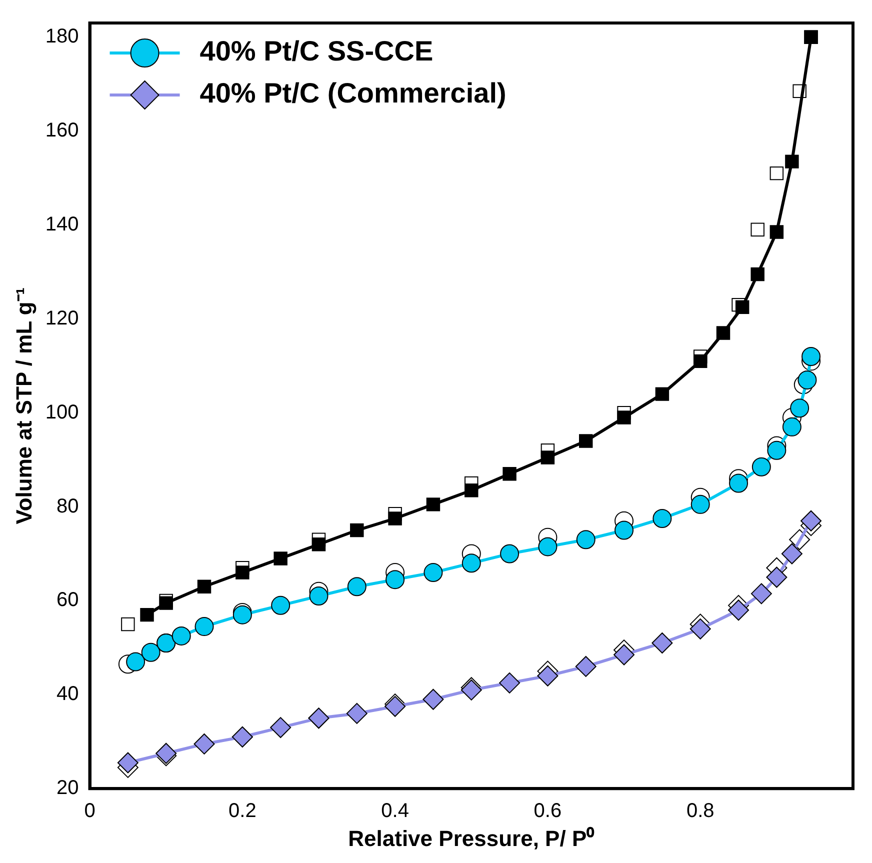  I want to click on y-tick-label: 60, so click(67, 600).